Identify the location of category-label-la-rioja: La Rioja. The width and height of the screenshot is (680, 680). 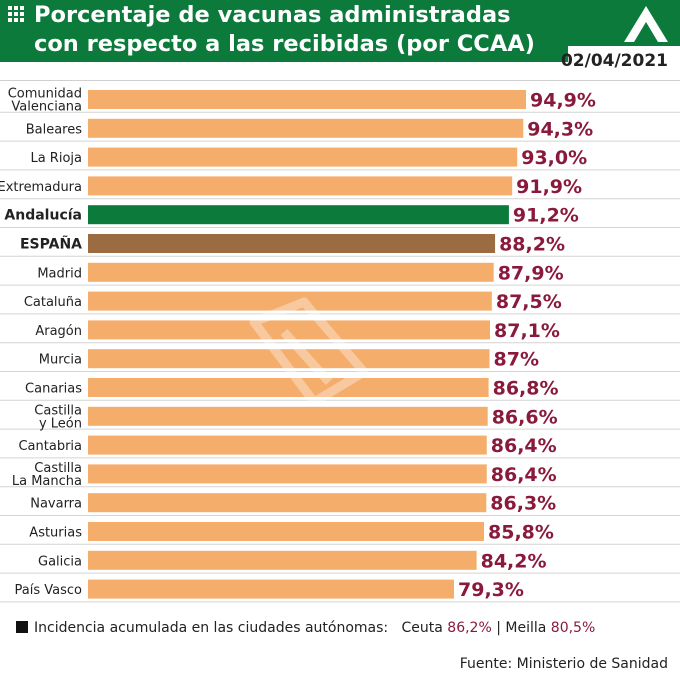
(56, 158).